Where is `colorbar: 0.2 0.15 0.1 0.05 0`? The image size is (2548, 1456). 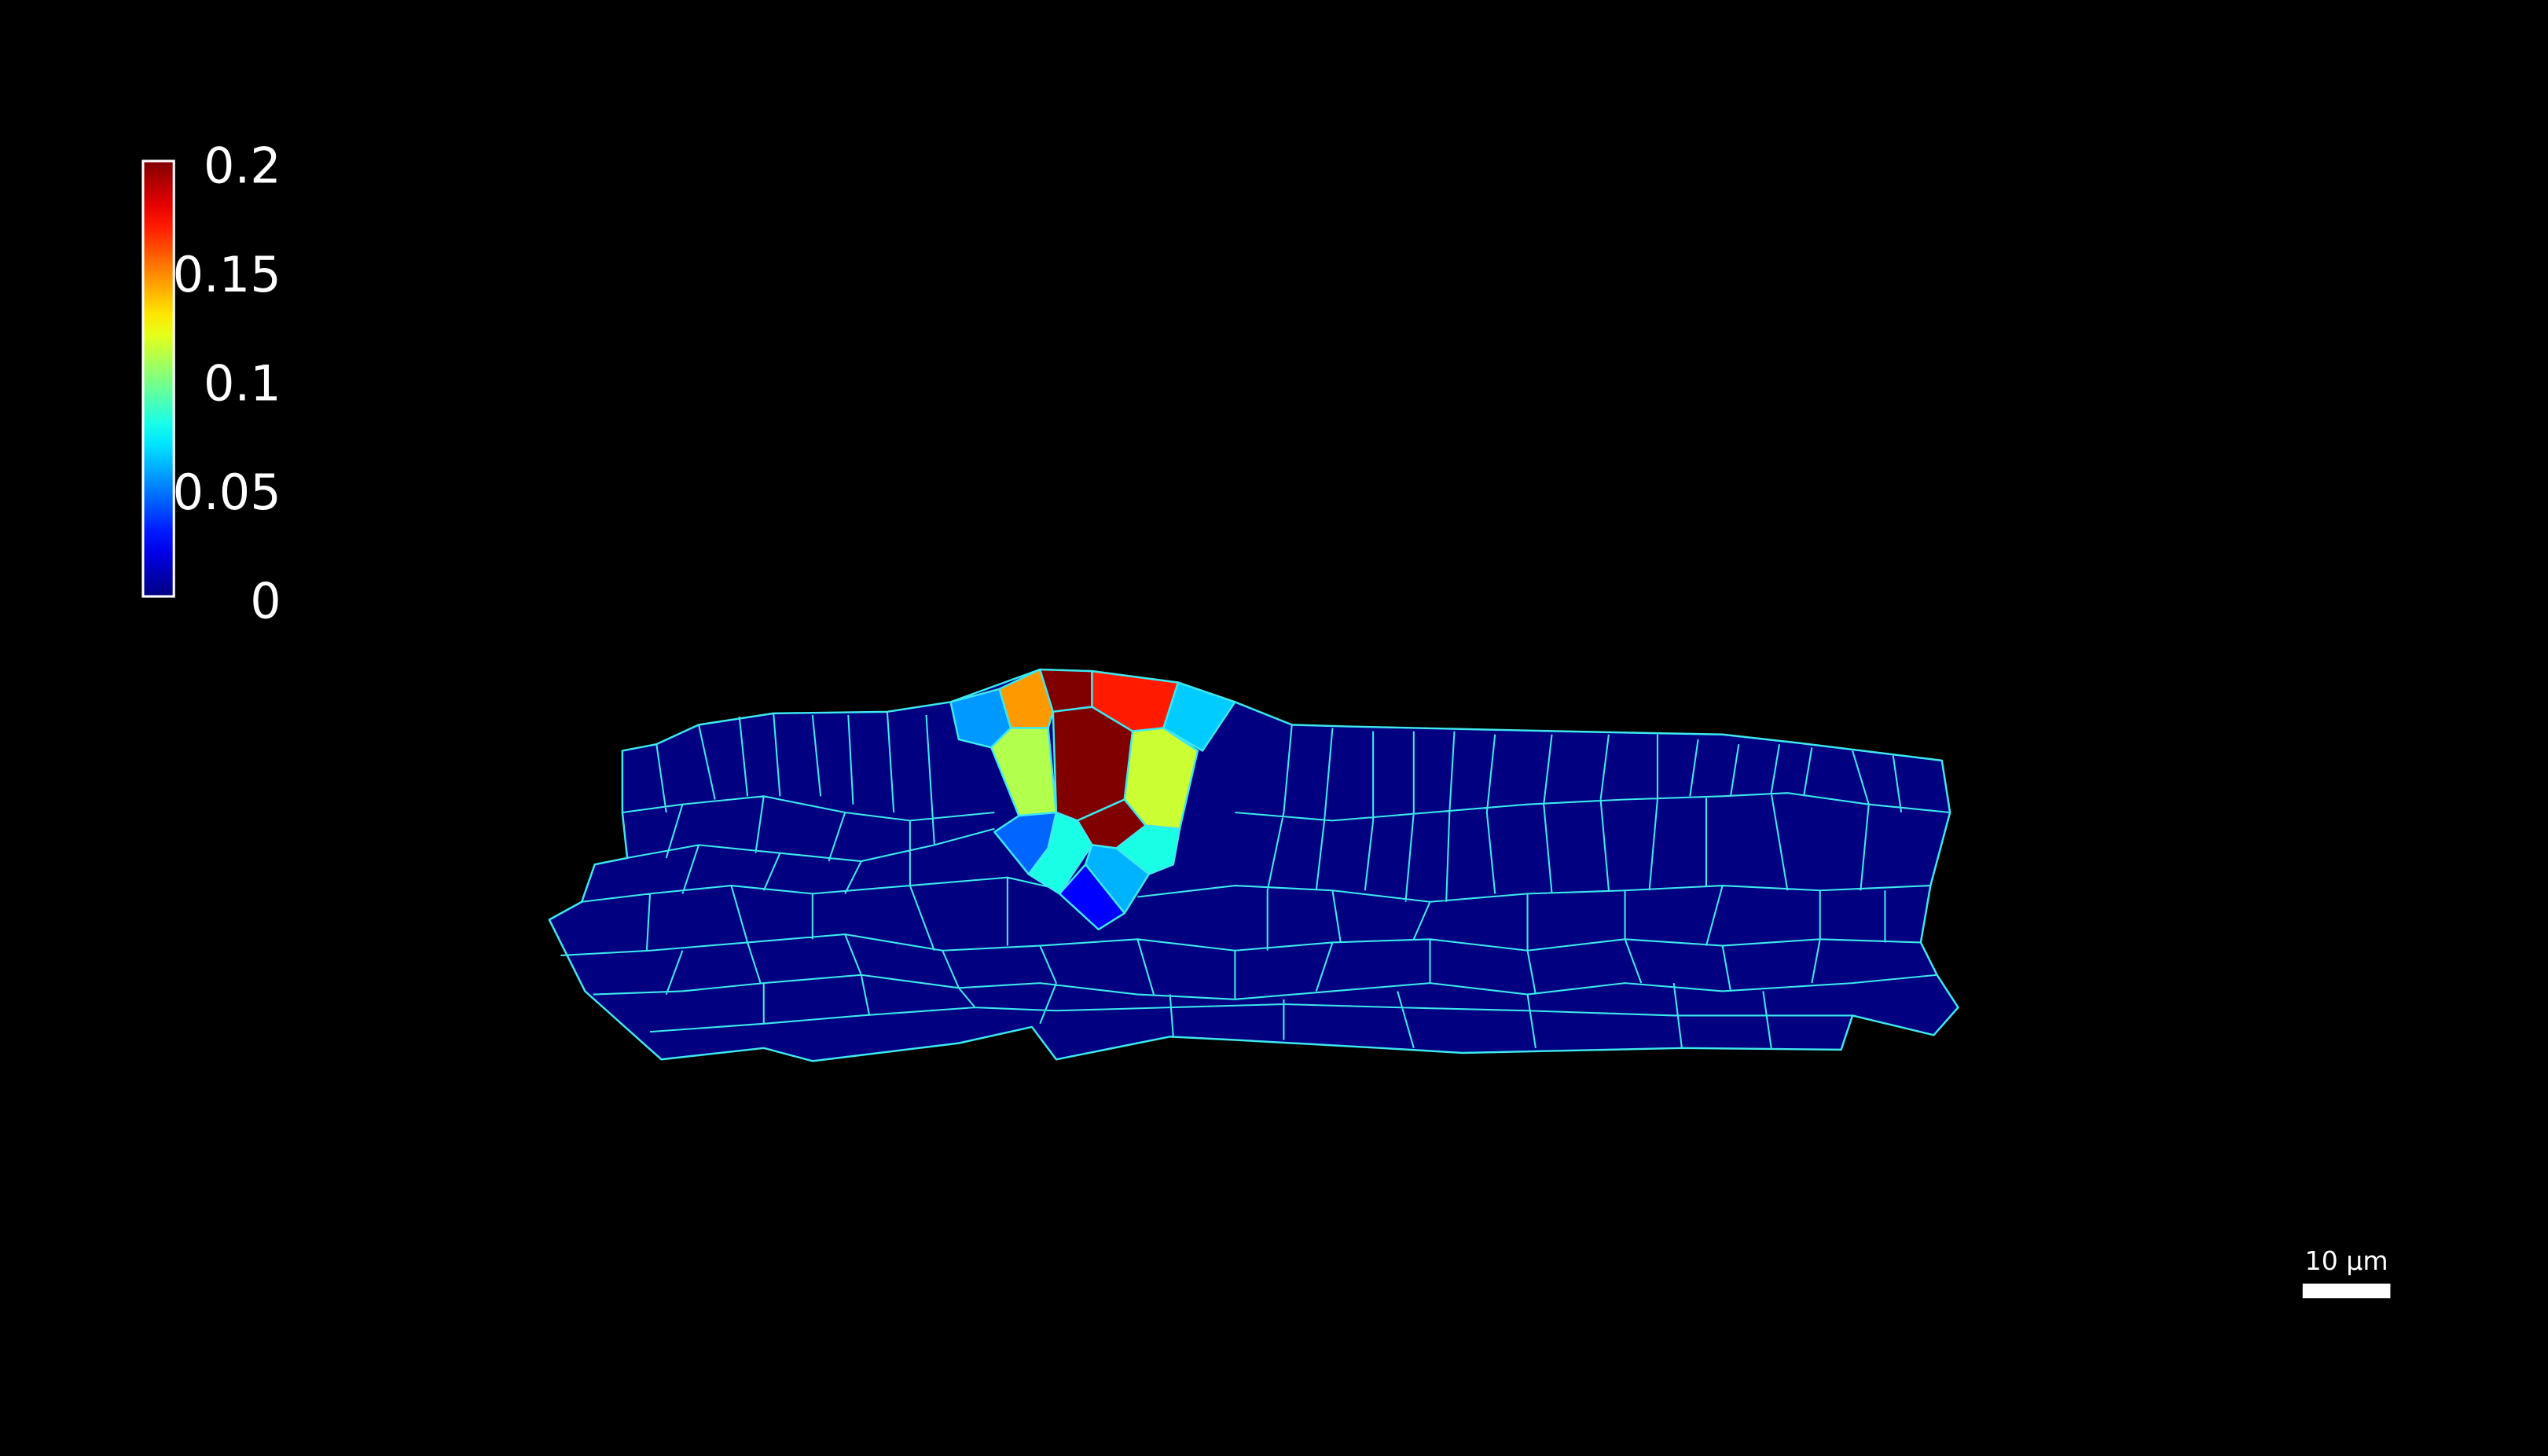 colorbar: 0.2 0.15 0.1 0.05 0 is located at coordinates (211, 383).